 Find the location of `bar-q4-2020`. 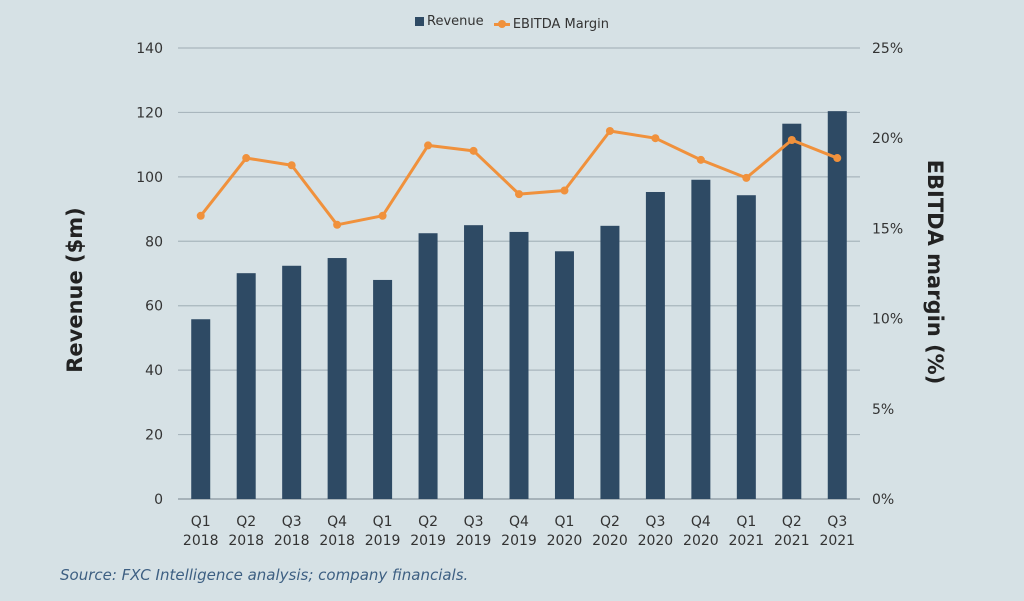

bar-q4-2020 is located at coordinates (701, 339).